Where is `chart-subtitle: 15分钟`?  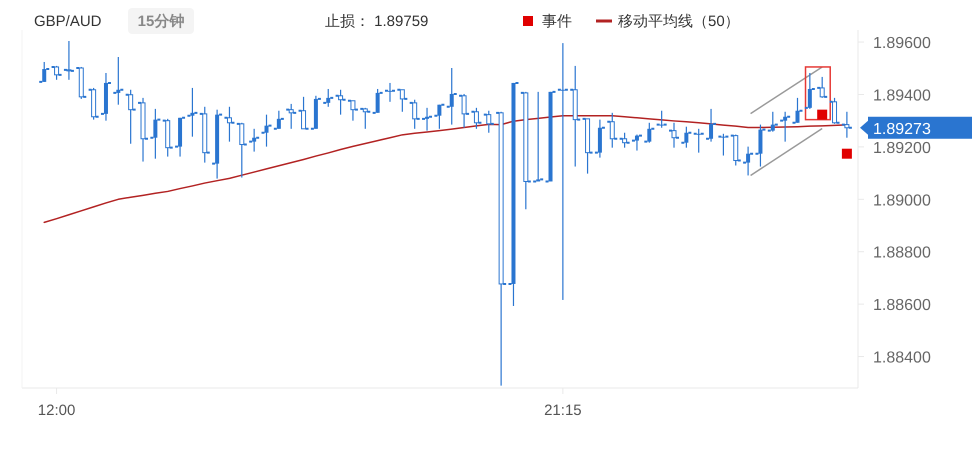
chart-subtitle: 15分钟 is located at coordinates (161, 21).